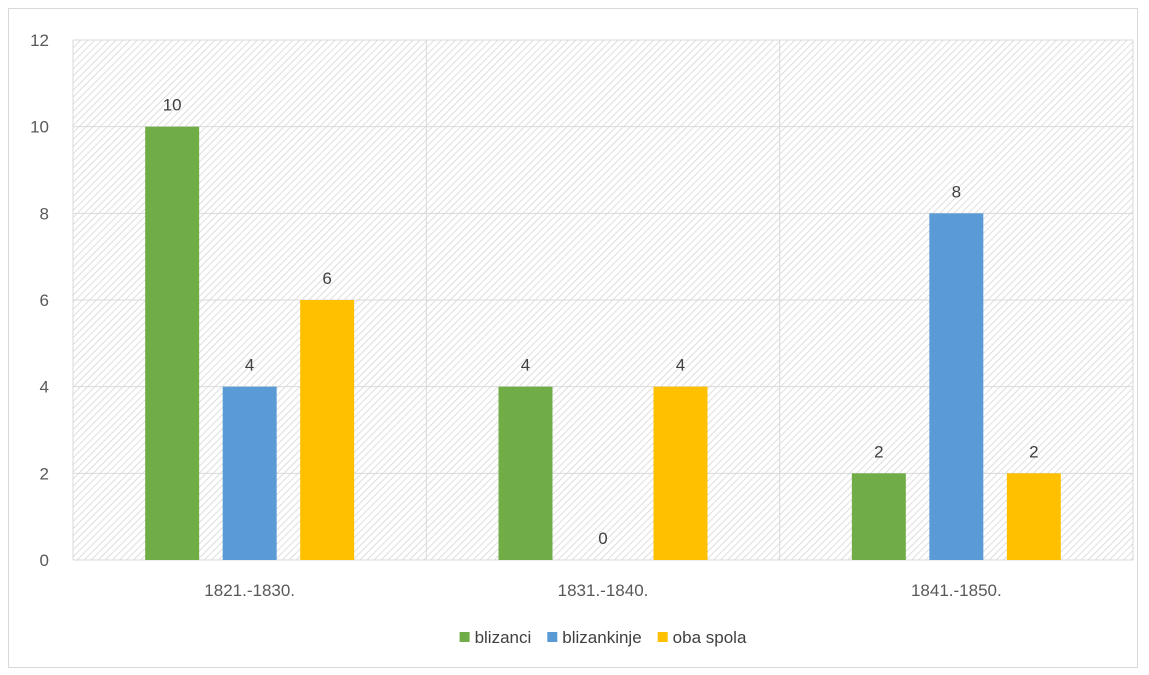  What do you see at coordinates (503, 637) in the screenshot?
I see `legend-label: blizanci` at bounding box center [503, 637].